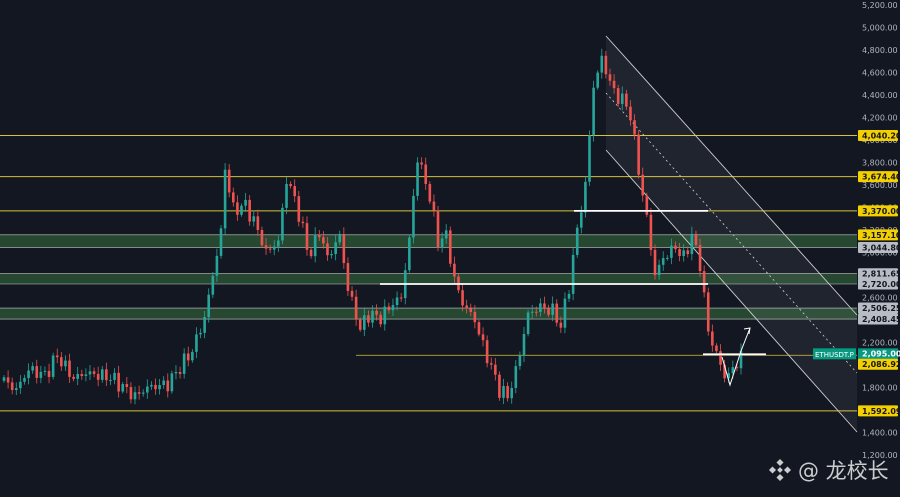 This screenshot has width=900, height=497. Describe the element at coordinates (880, 50) in the screenshot. I see `y-tick-label: 4,800.00` at that location.